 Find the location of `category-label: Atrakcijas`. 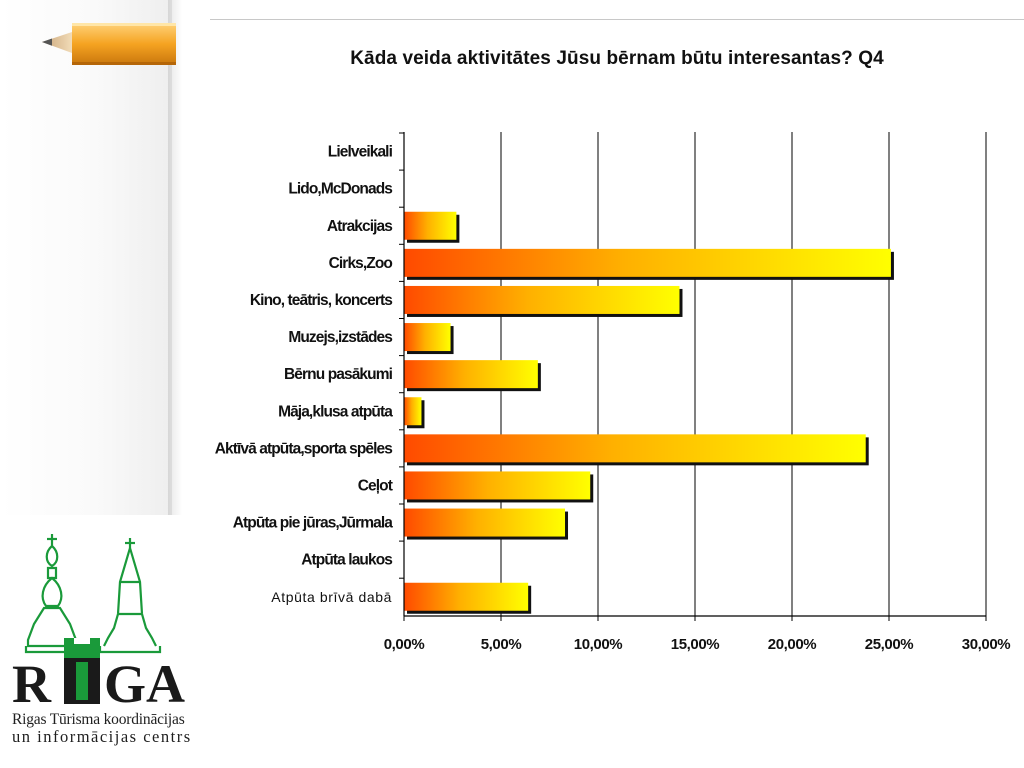

category-label: Atrakcijas is located at coordinates (359, 226).